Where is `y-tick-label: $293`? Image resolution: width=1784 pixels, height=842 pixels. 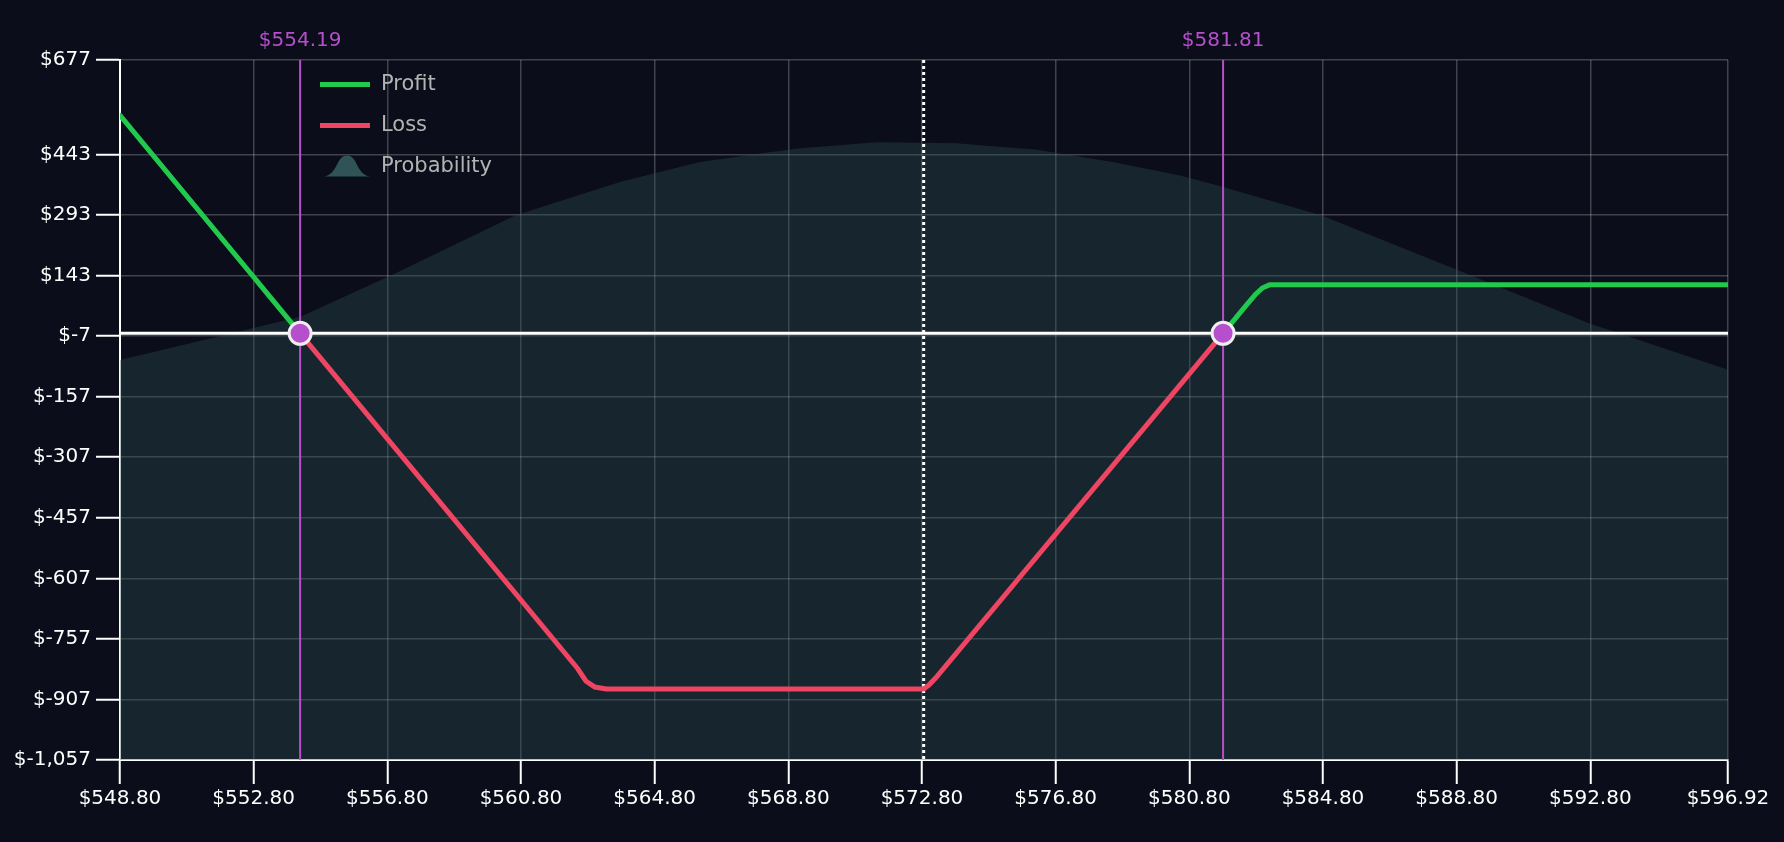
y-tick-label: $293 is located at coordinates (65, 213).